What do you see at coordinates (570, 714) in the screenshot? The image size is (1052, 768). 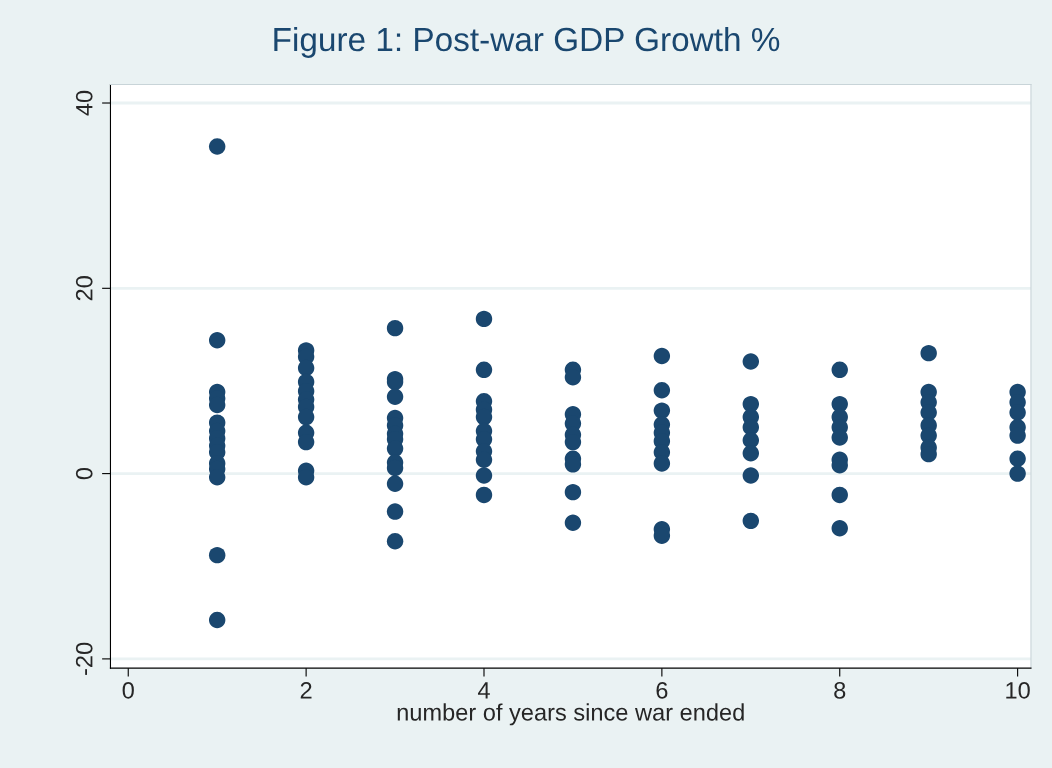 I see `x-axis-title: number of years since war ended` at bounding box center [570, 714].